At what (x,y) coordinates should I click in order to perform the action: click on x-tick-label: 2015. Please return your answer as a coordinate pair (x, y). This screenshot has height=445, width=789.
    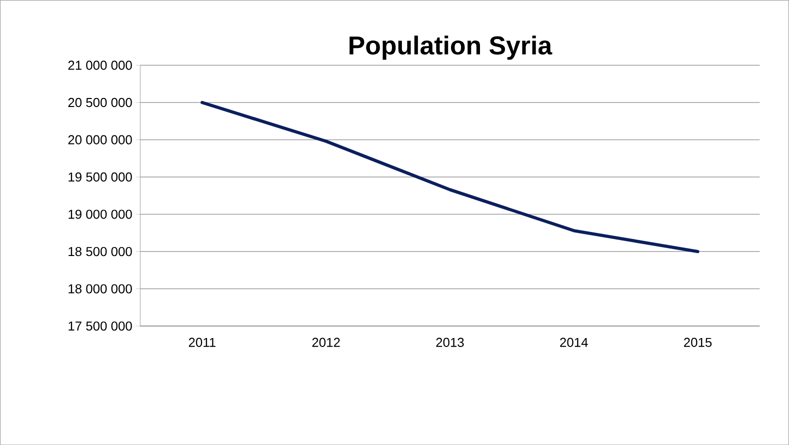
    Looking at the image, I should click on (698, 342).